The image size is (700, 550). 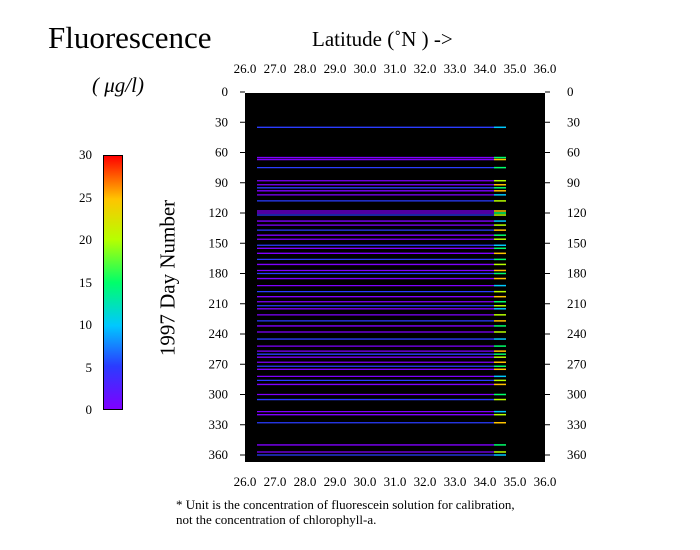 I want to click on y-tick-label-right: 90, so click(x=573, y=182).